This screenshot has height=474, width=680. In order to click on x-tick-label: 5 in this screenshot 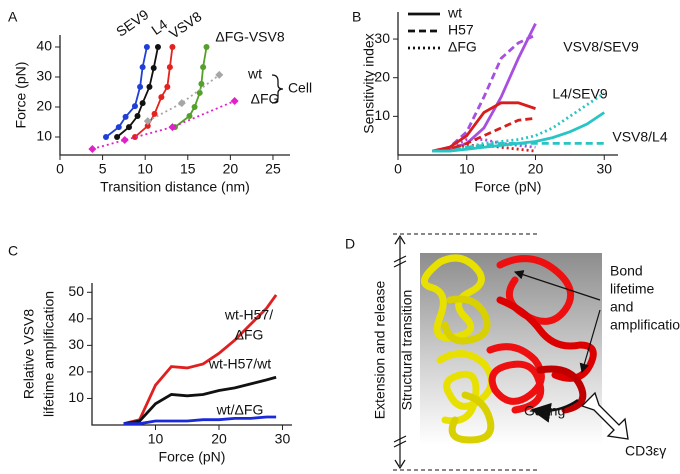, I will do `click(103, 169)`.